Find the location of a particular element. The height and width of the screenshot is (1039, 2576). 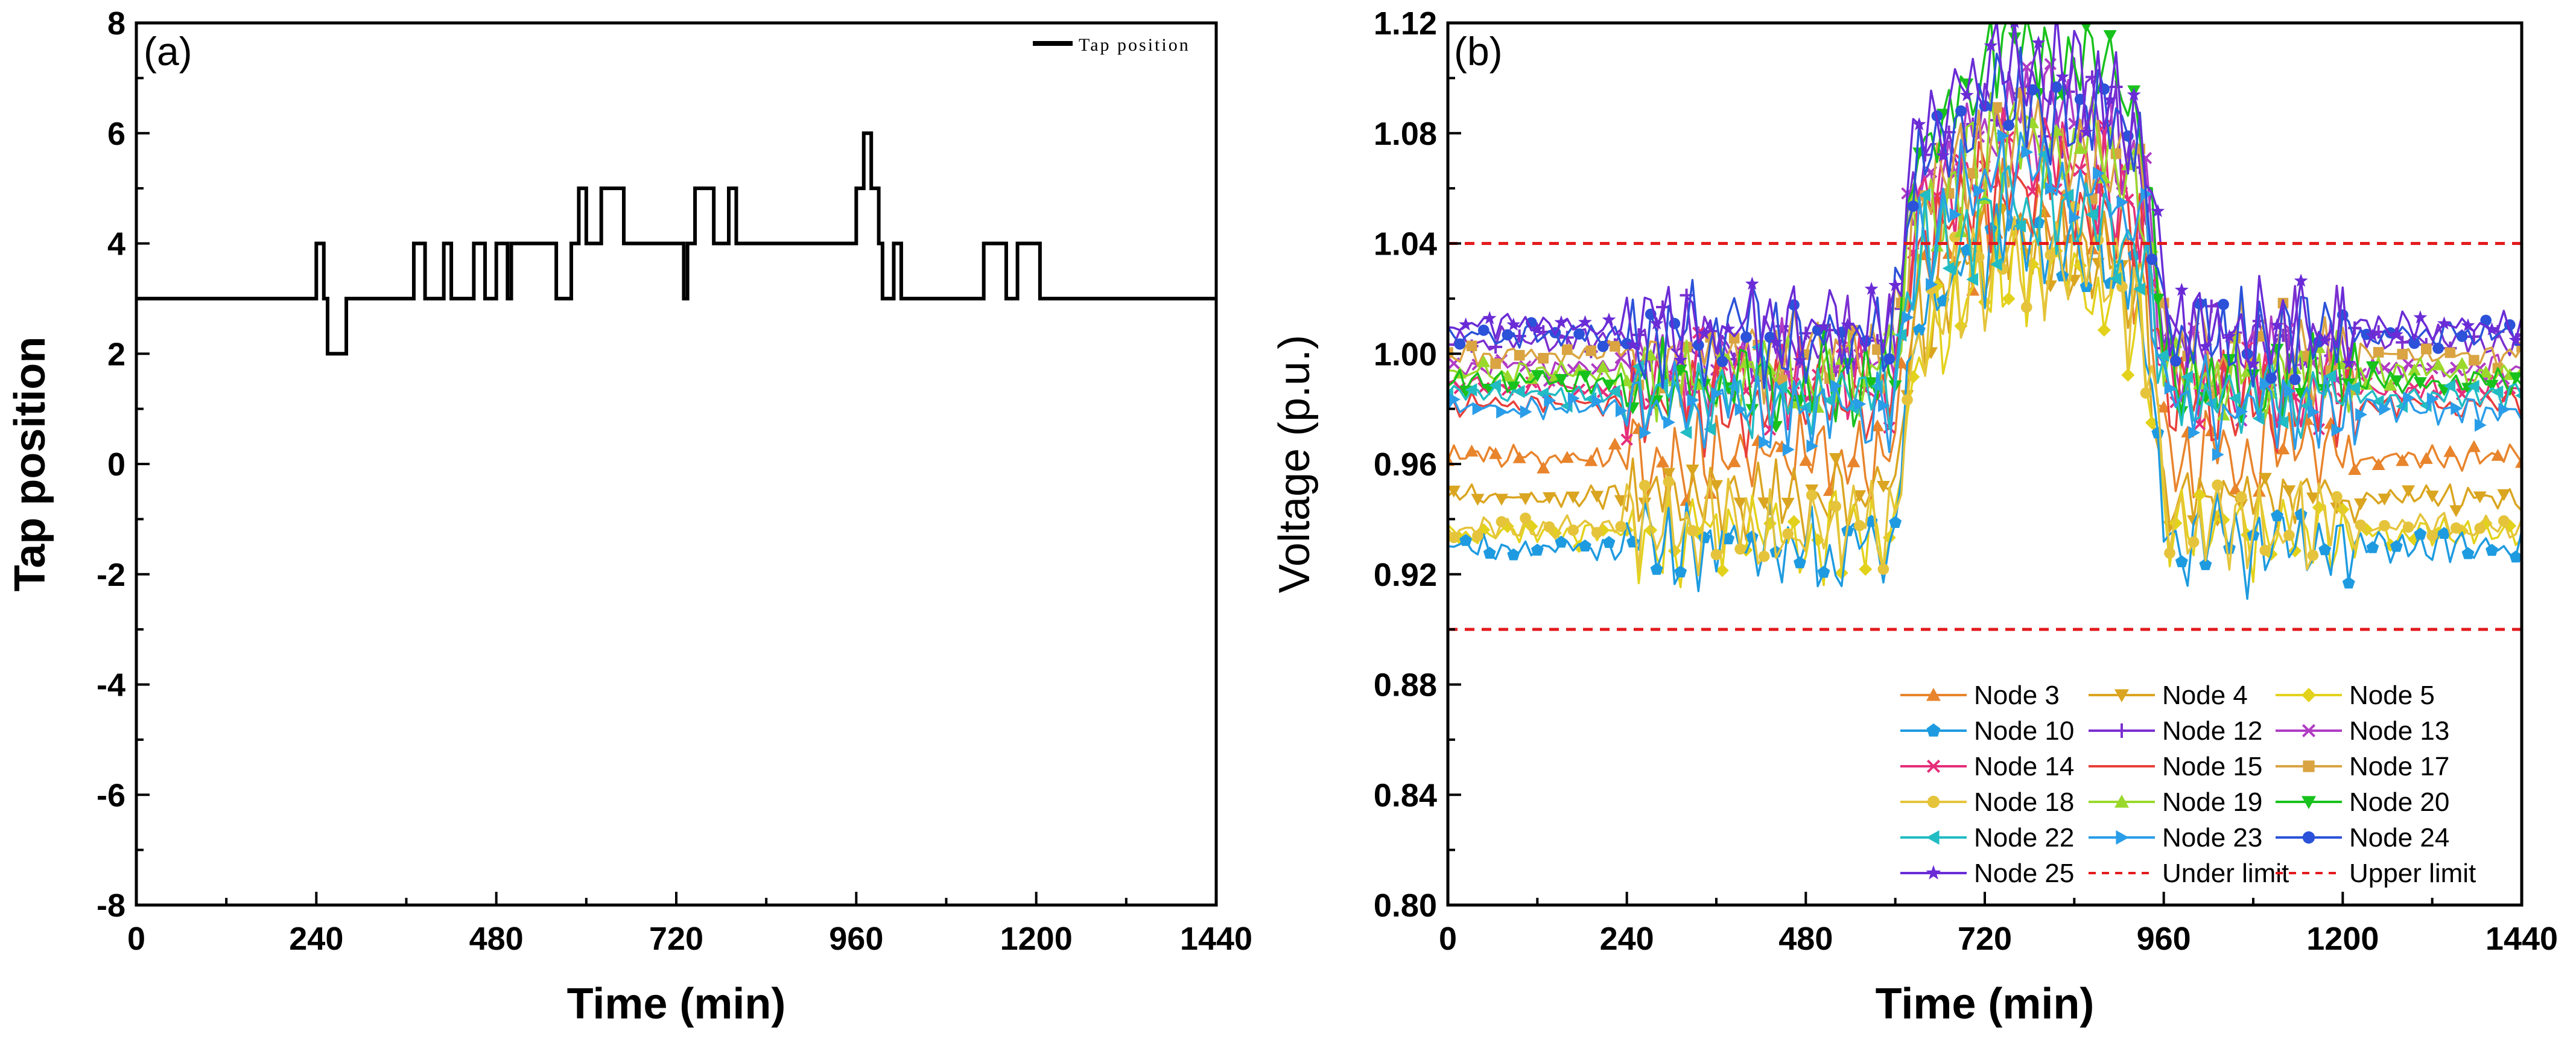

legend-item-node-20: Node 20 is located at coordinates (2362, 802).